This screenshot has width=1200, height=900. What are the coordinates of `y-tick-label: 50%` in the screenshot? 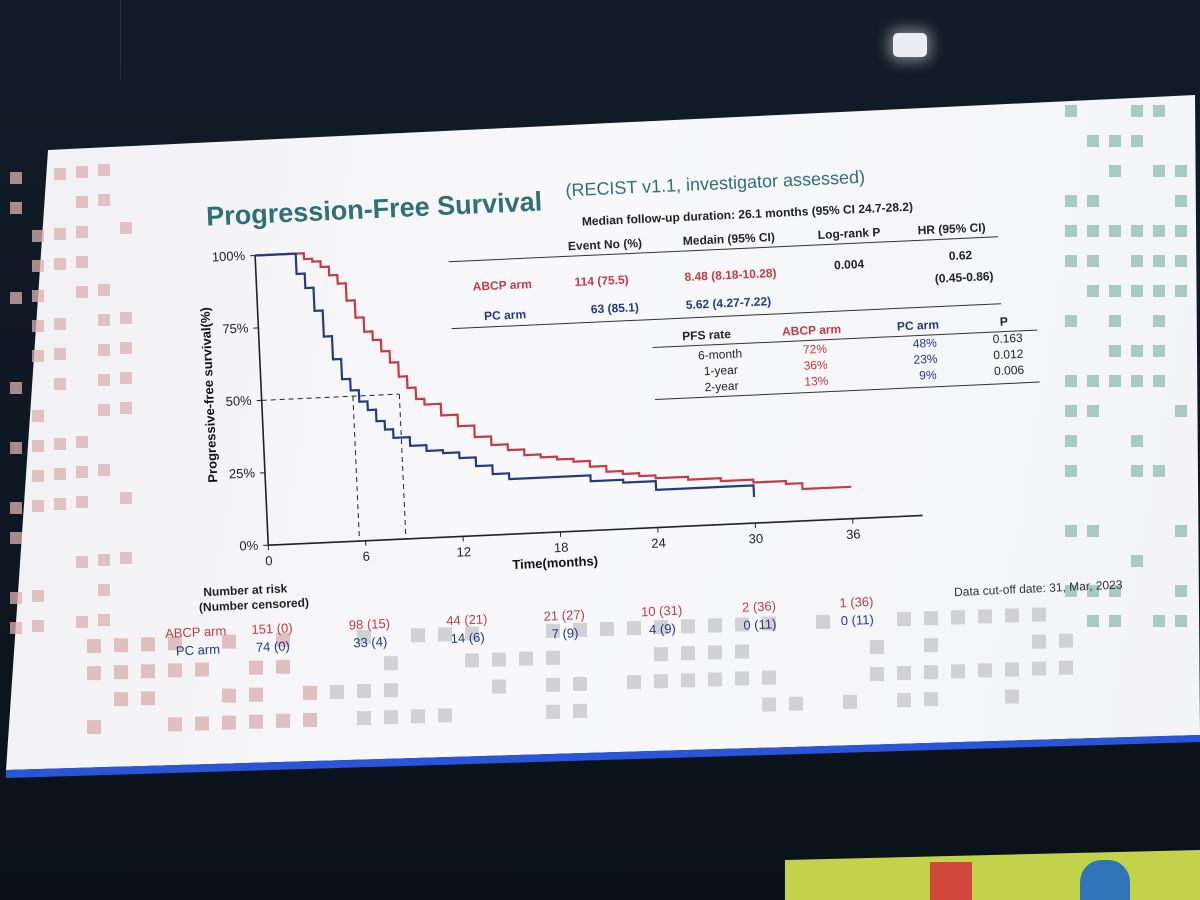 It's located at (238, 401).